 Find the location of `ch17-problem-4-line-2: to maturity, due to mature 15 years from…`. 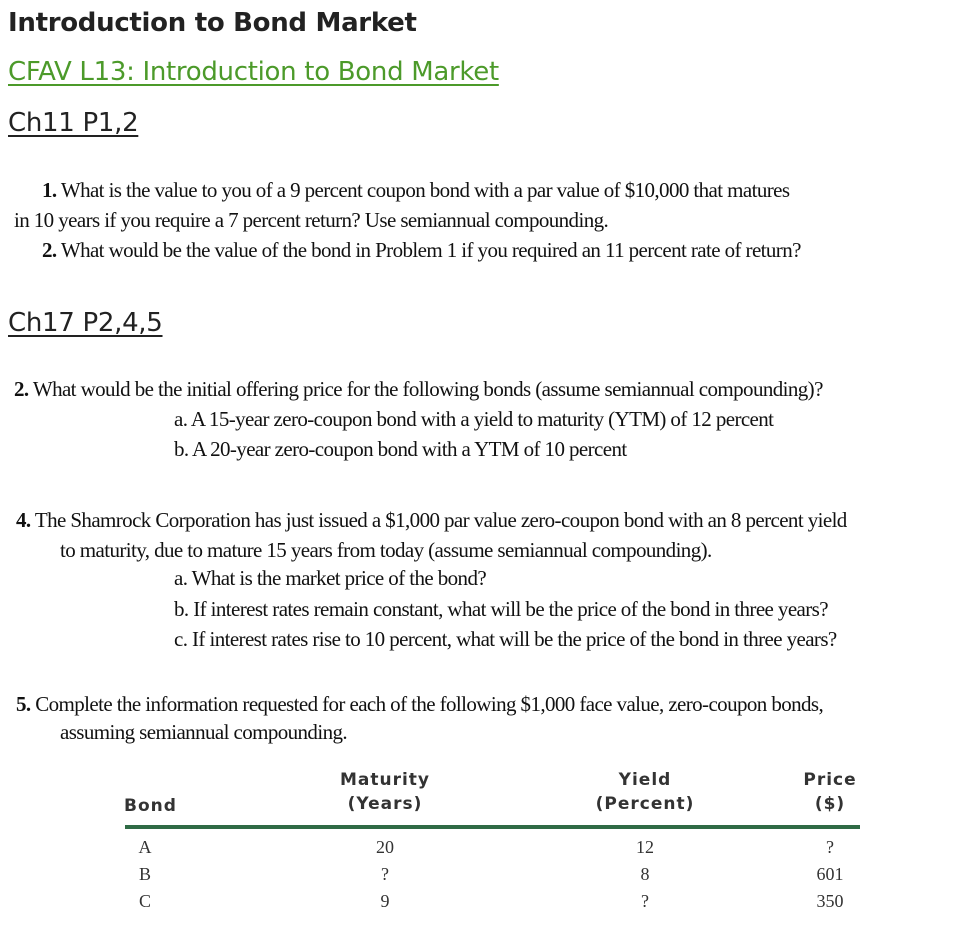

ch17-problem-4-line-2: to maturity, due to mature 15 years from… is located at coordinates (386, 550).